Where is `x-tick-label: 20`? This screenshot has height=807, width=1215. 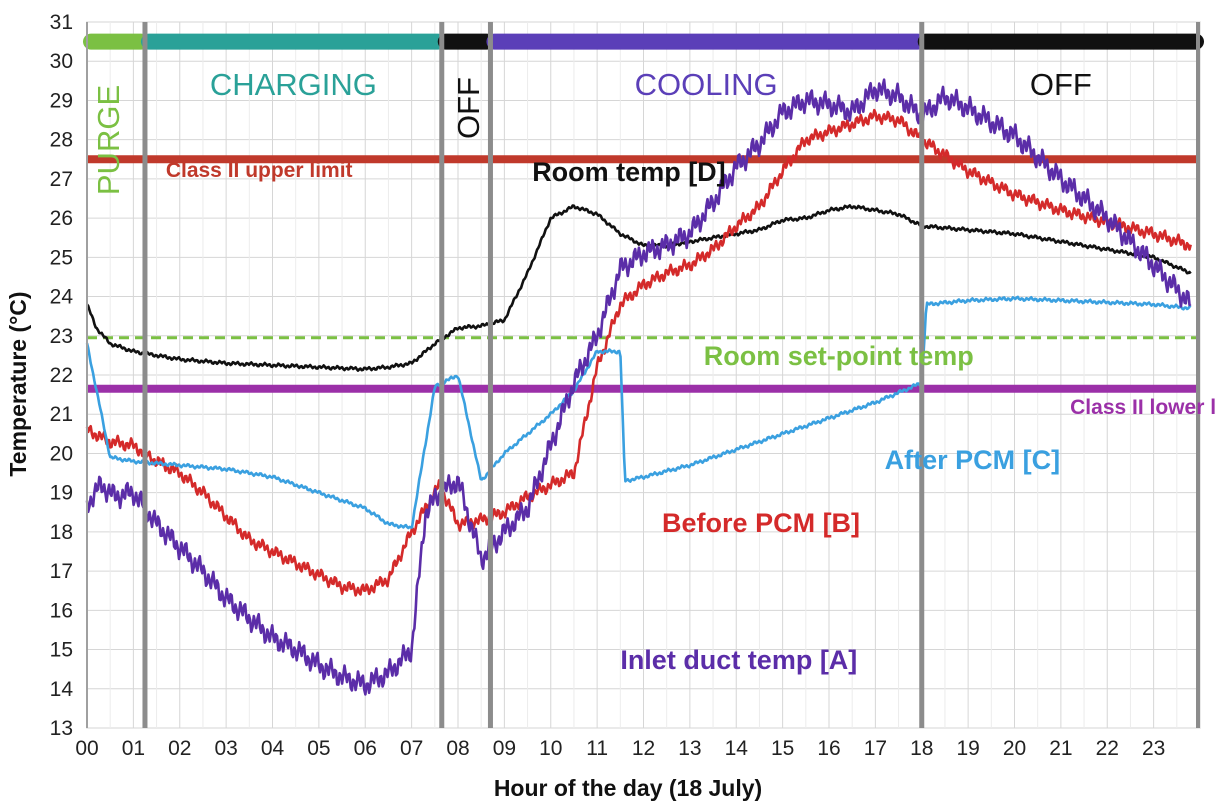
x-tick-label: 20 is located at coordinates (1014, 748).